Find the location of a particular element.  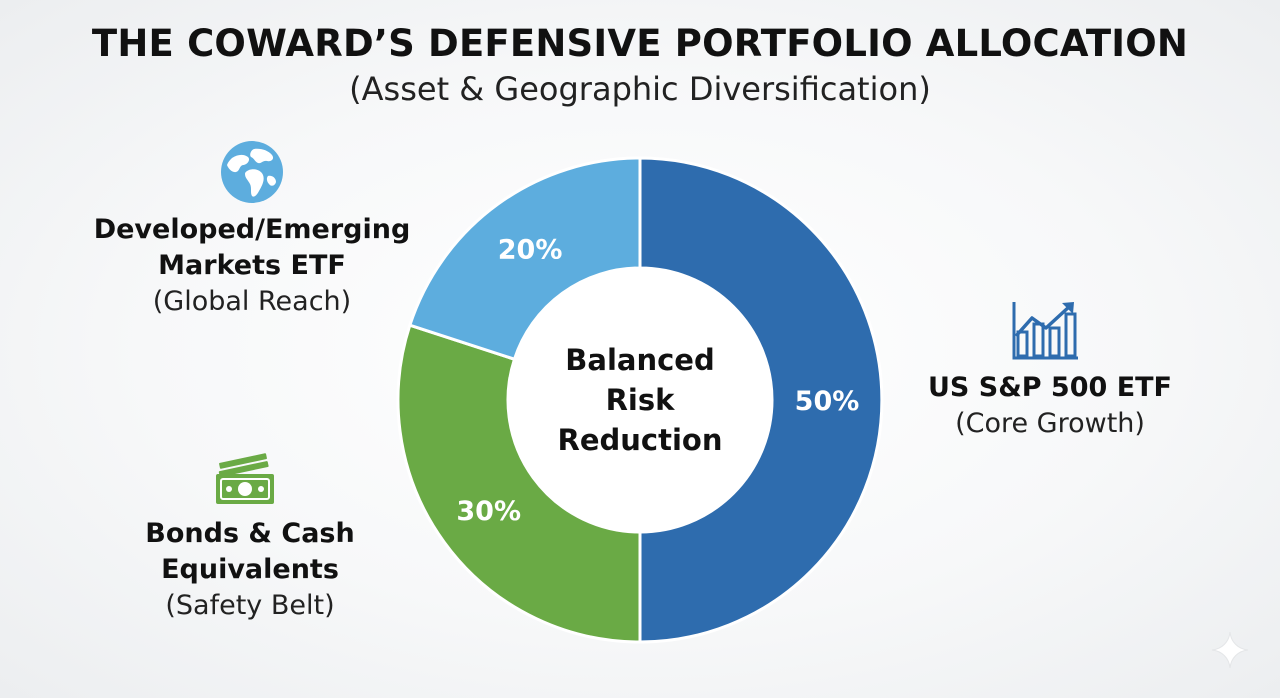

label-name-line: US S&P 500 ETF is located at coordinates (1049, 387).